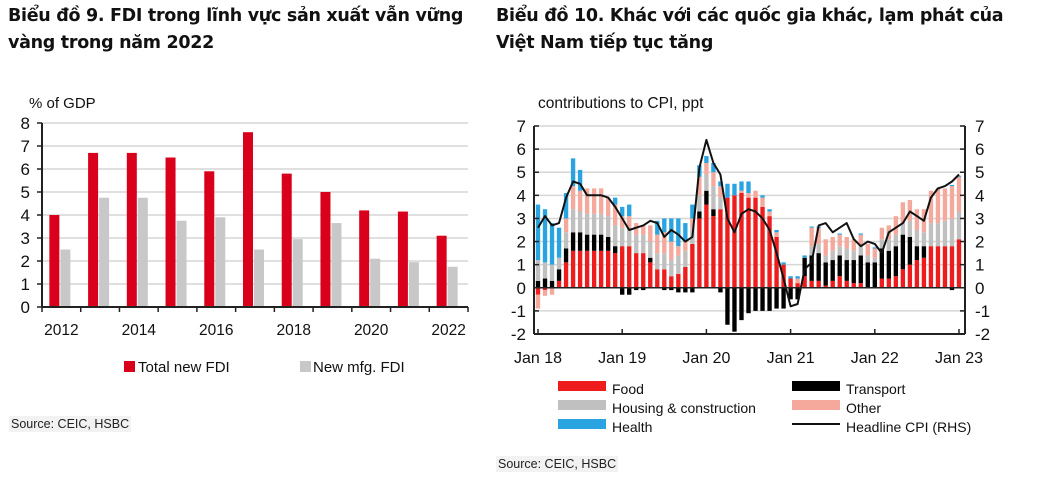  What do you see at coordinates (582, 386) in the screenshot?
I see `legend-swatch-food` at bounding box center [582, 386].